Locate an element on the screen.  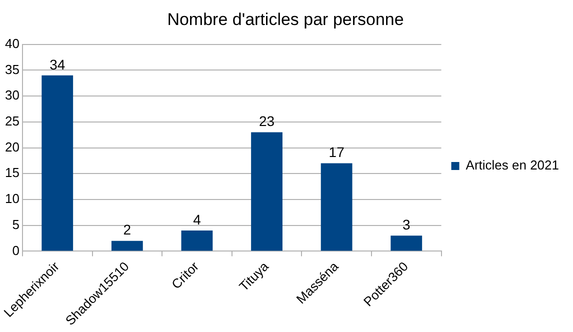
y-tick-label: 10 is located at coordinates (12, 198).